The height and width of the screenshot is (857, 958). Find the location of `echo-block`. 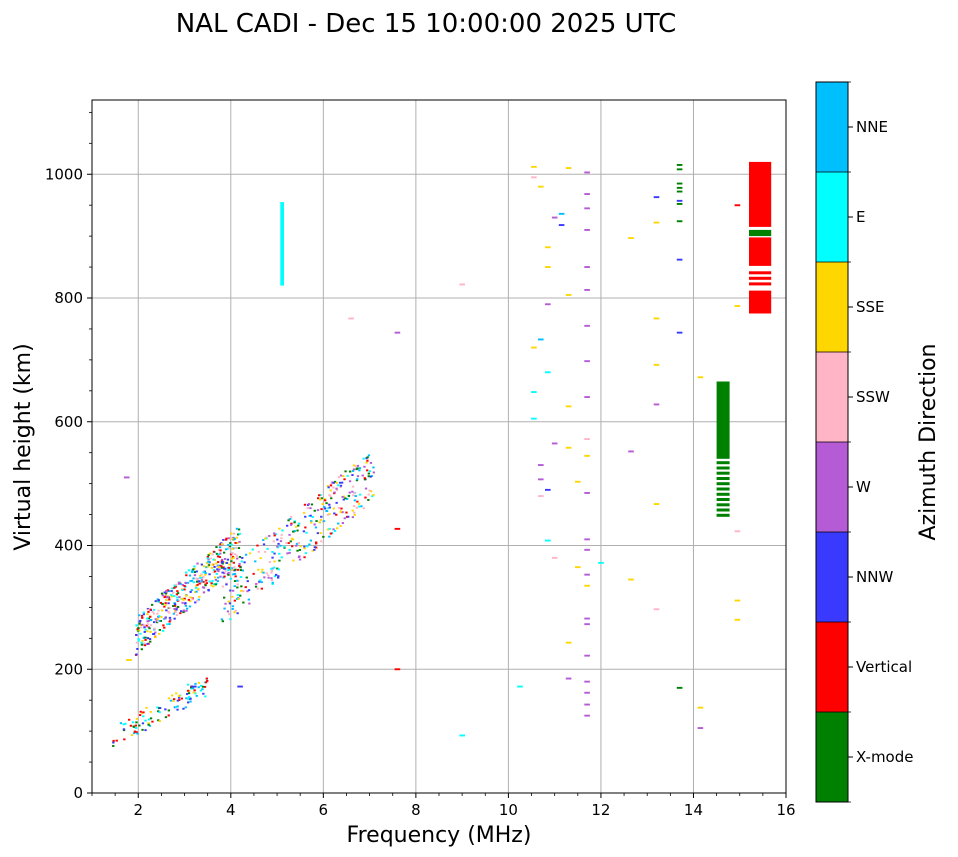

echo-block is located at coordinates (760, 302).